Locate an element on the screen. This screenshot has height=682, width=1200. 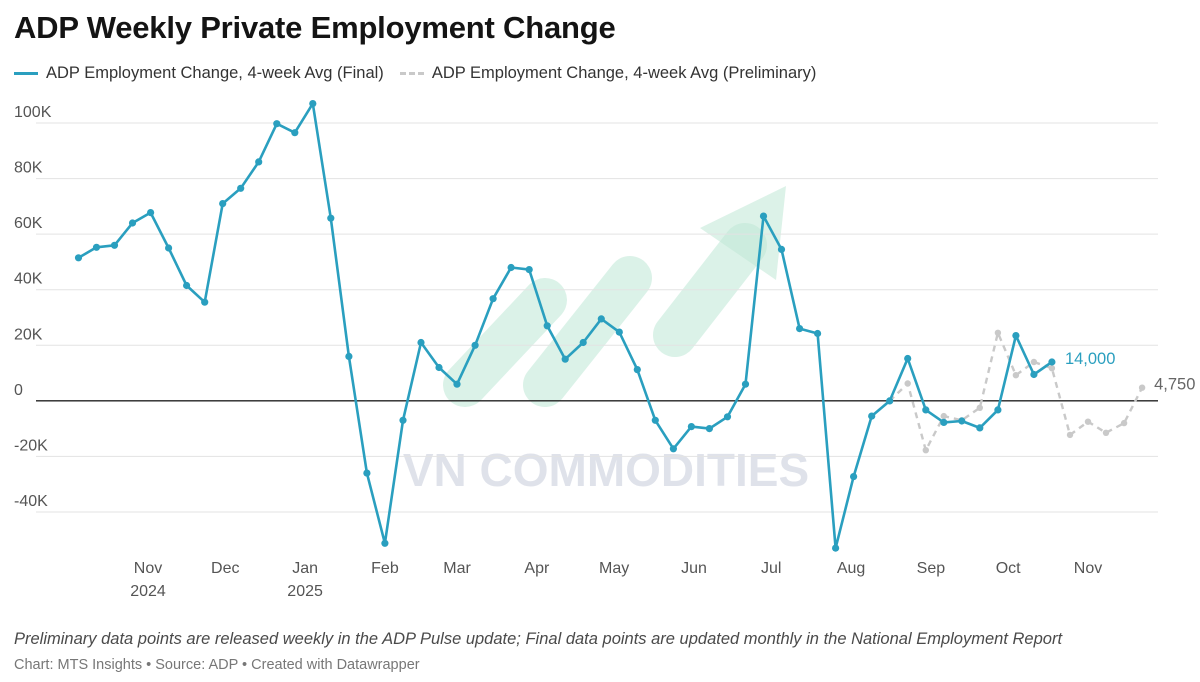
y-tick-label: 100K is located at coordinates (33, 112).